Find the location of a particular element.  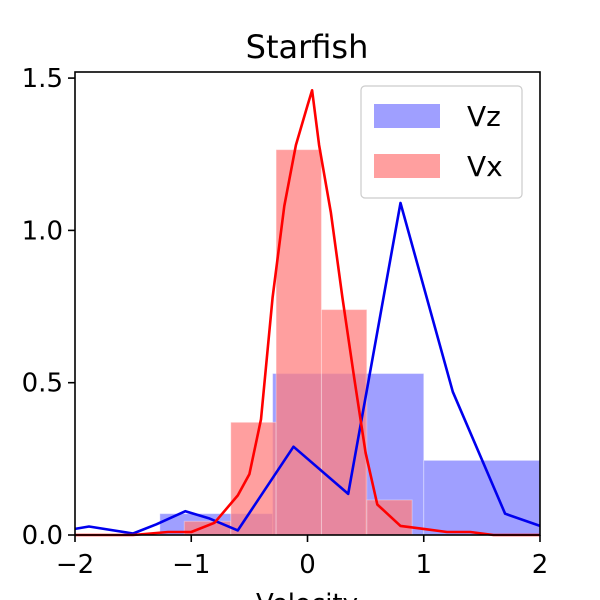

x-tick-label: 0 is located at coordinates (307, 565).